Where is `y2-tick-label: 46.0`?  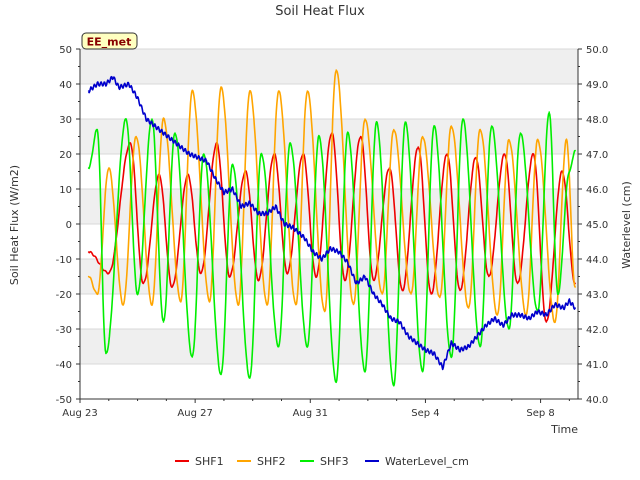 y2-tick-label: 46.0 is located at coordinates (597, 190).